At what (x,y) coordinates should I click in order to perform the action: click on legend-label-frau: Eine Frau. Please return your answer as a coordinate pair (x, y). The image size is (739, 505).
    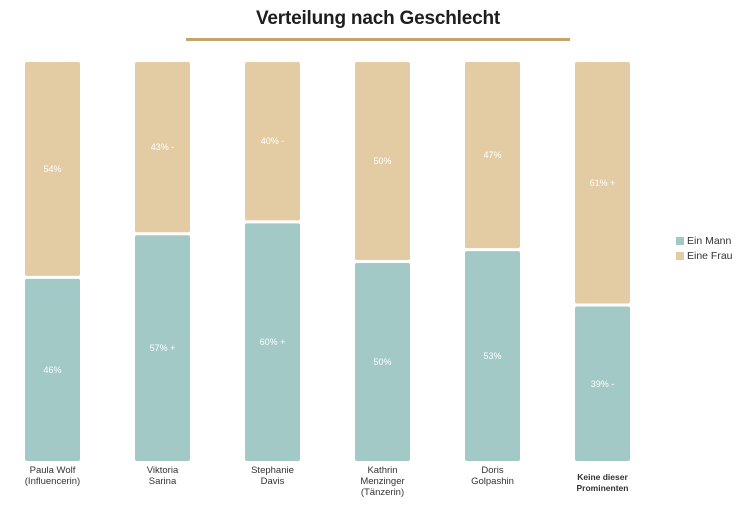
    Looking at the image, I should click on (710, 255).